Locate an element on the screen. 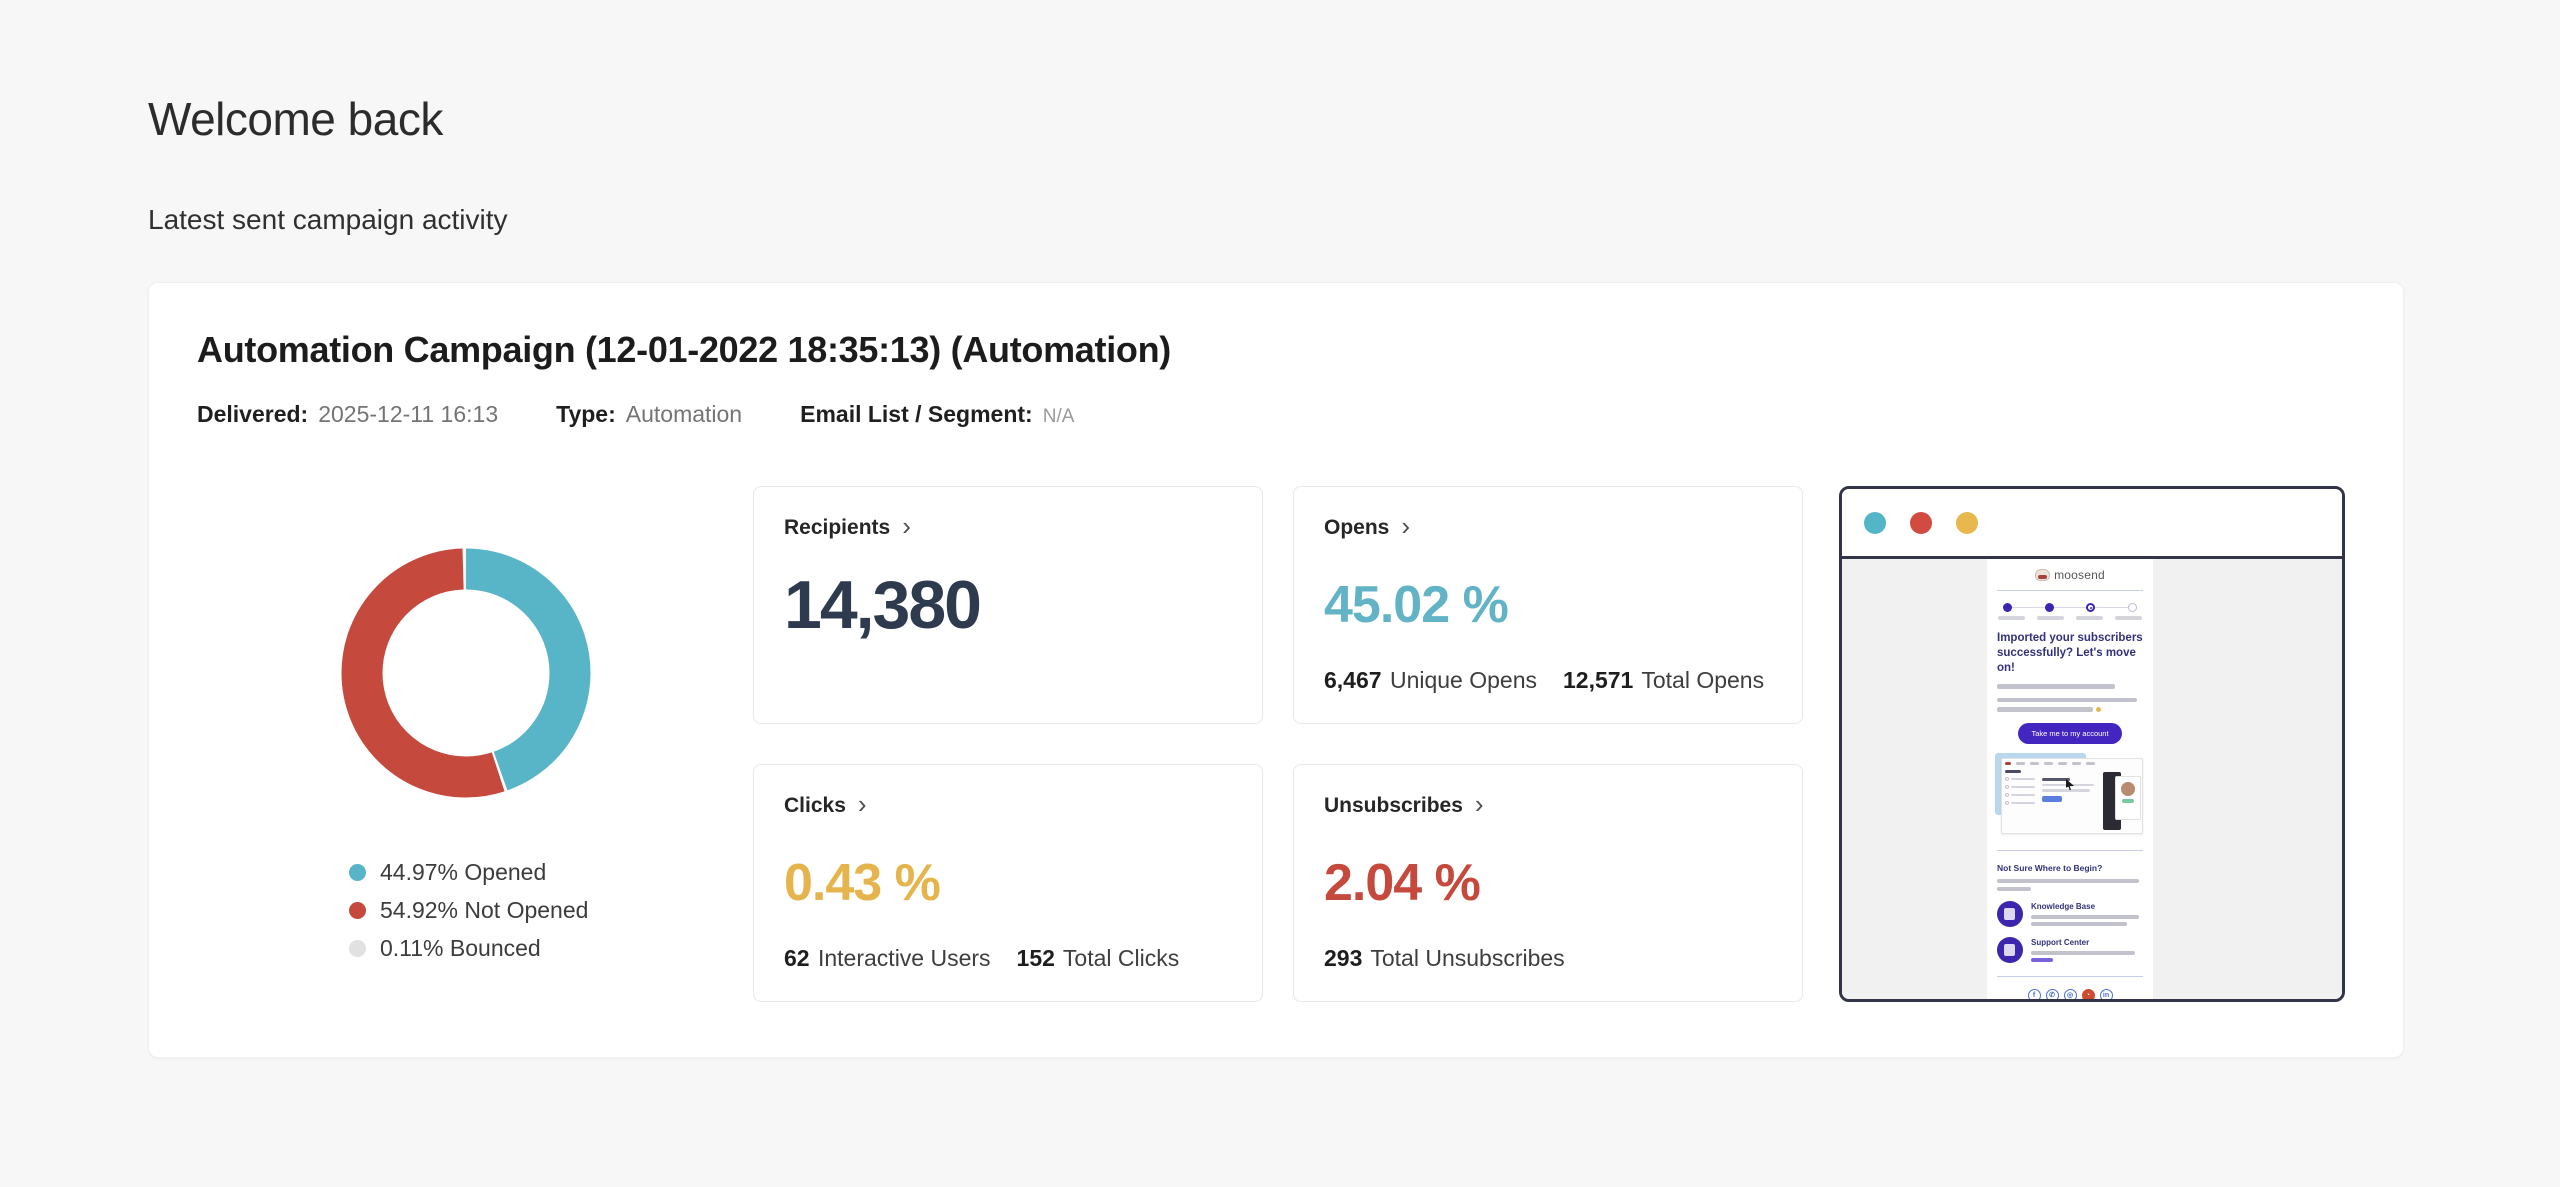 This screenshot has width=2560, height=1187. donut-chart-svg is located at coordinates (466, 673).